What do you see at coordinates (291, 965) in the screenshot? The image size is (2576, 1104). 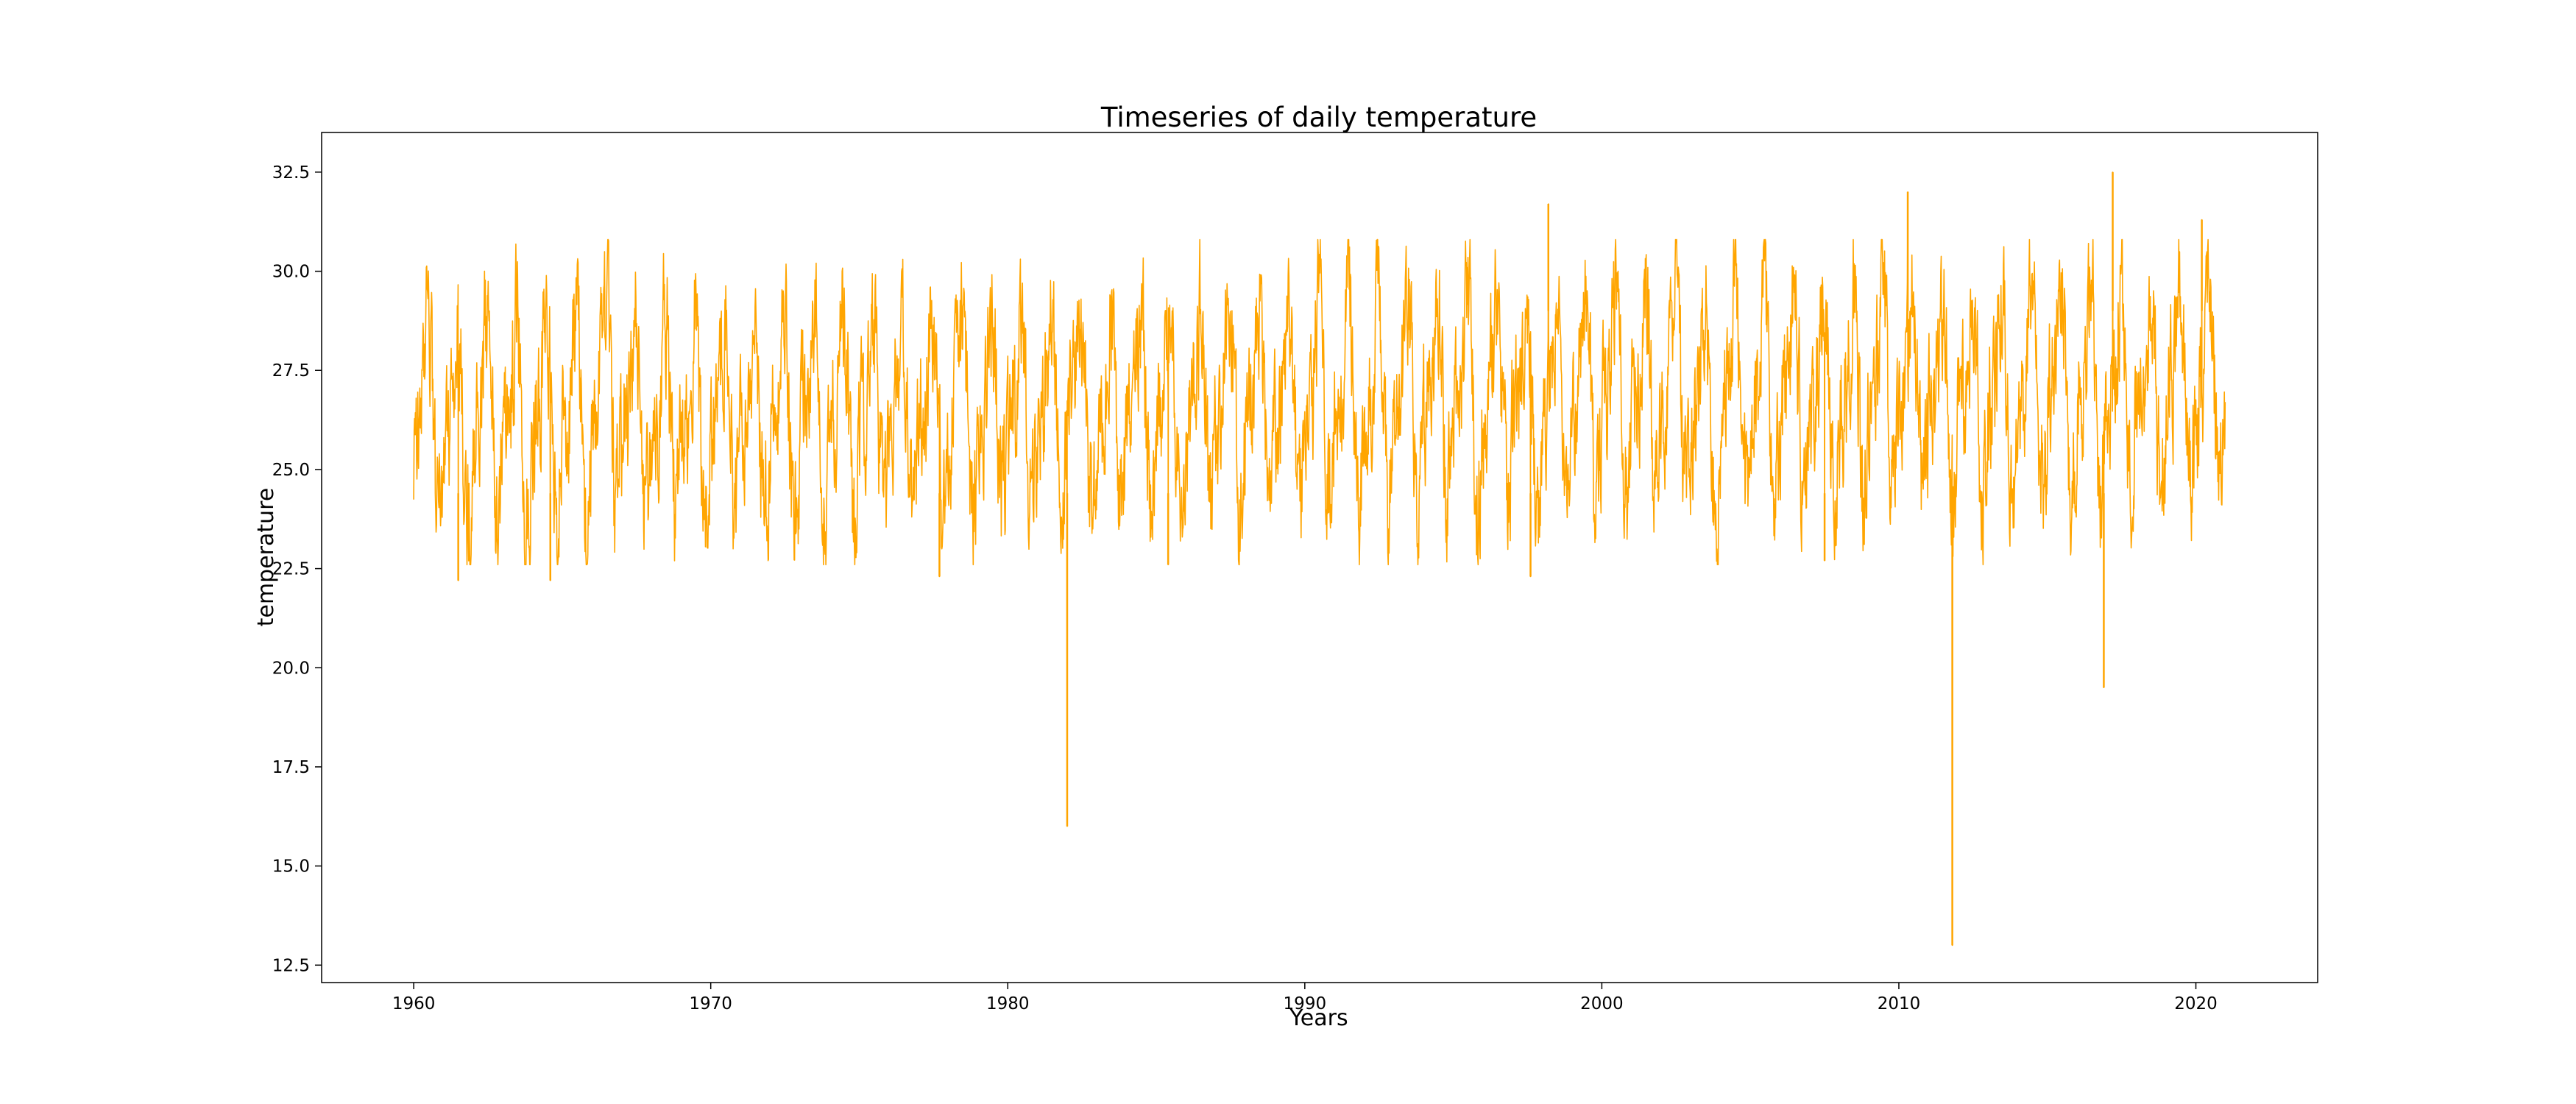 I see `y-tick-label: 12.5` at bounding box center [291, 965].